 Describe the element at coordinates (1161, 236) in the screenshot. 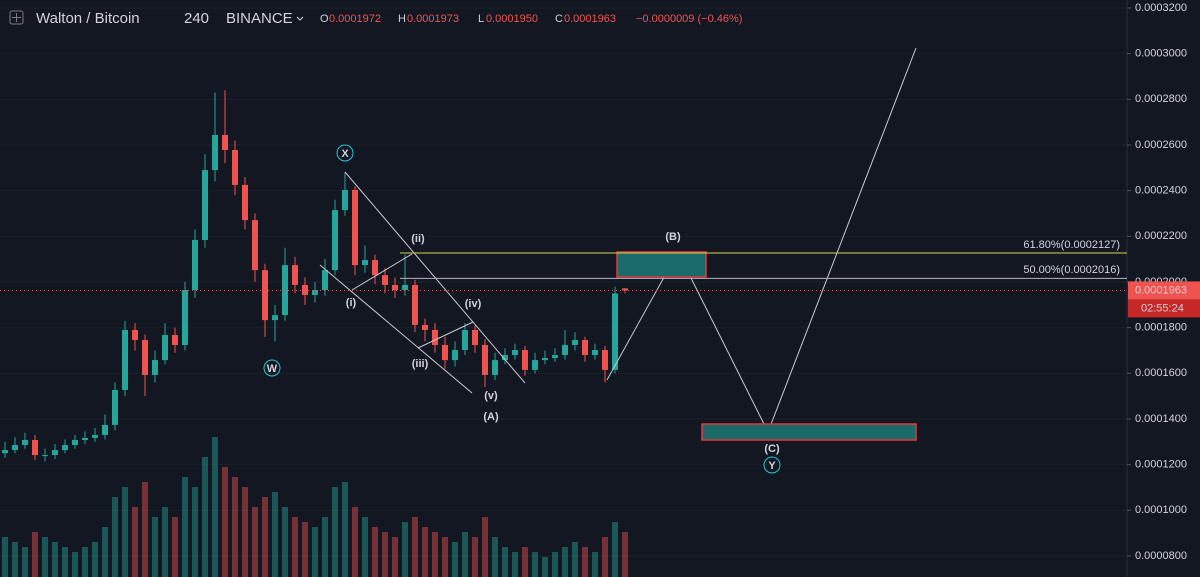

I see `y-tick-label: 0.0002200` at that location.